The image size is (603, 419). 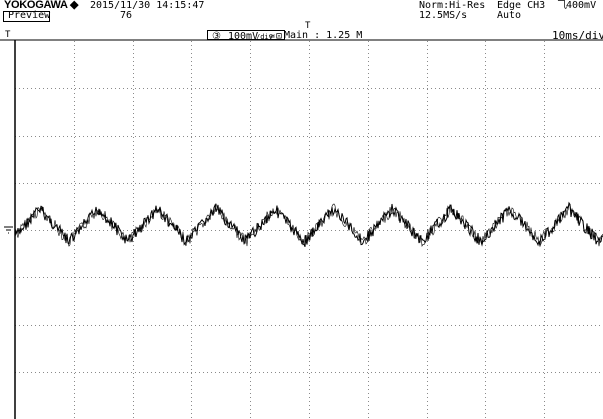 I want to click on main-record-length: Main : 1.25 M, so click(x=323, y=35).